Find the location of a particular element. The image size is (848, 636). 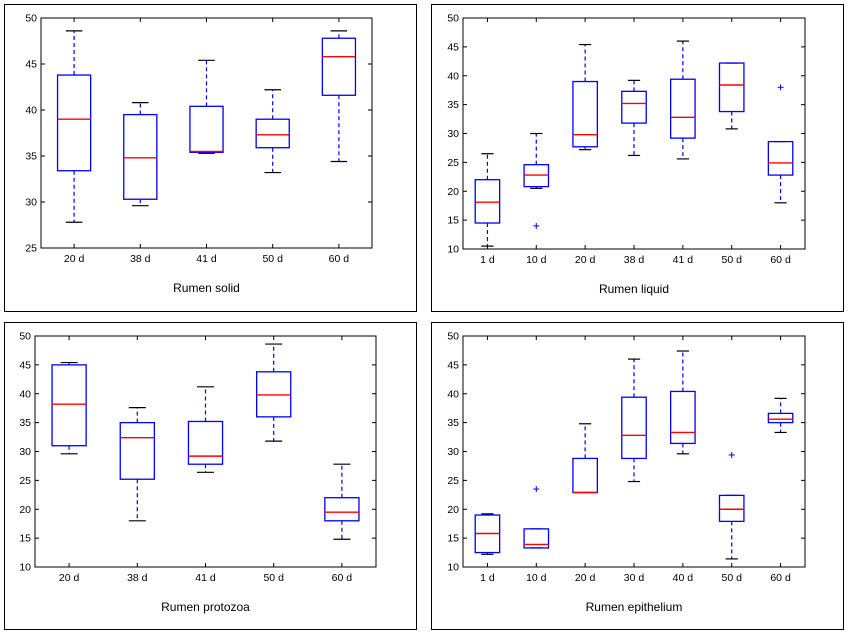

box-30d is located at coordinates (634, 420).